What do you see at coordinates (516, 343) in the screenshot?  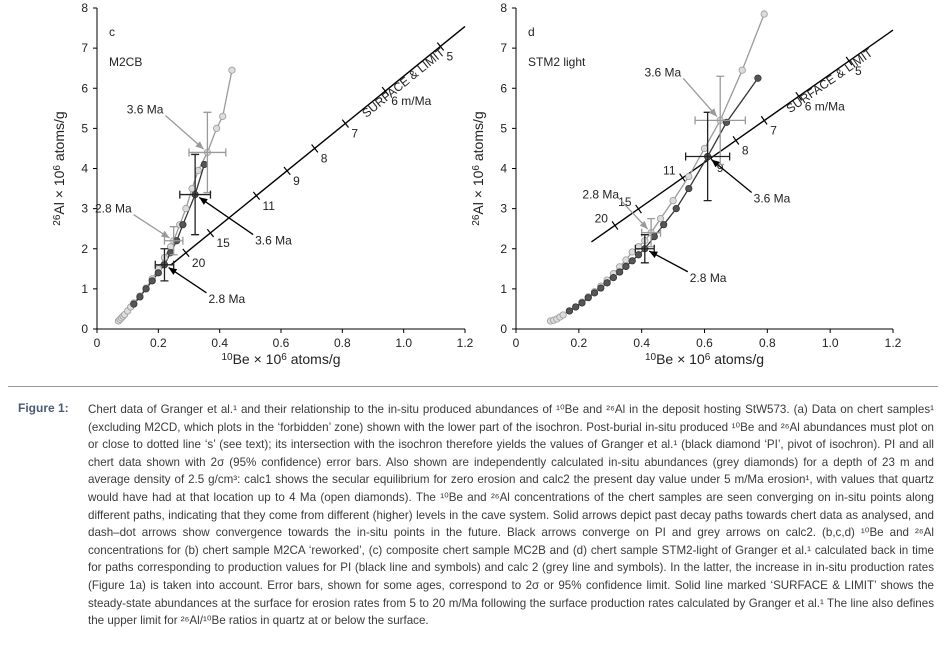 I see `x-tick-label: 0` at bounding box center [516, 343].